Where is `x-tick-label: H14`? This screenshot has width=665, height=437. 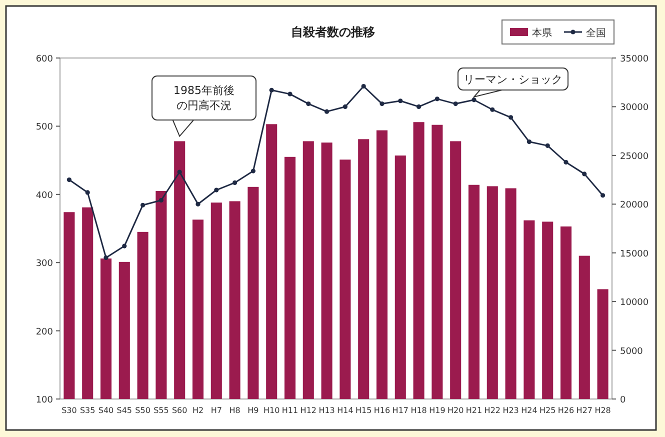
x-tick-label: H14 is located at coordinates (345, 410).